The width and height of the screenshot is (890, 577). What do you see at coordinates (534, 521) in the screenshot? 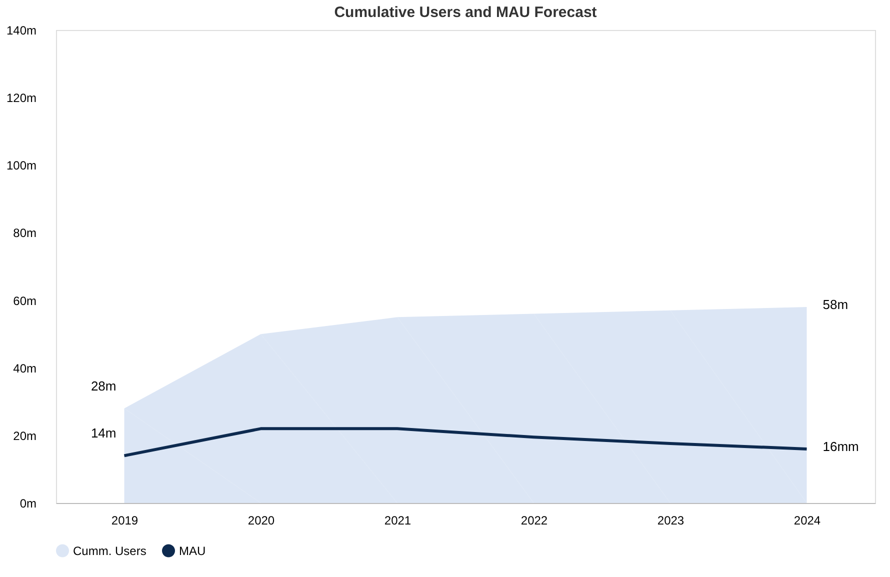
I see `x-tick-label: 2022` at bounding box center [534, 521].